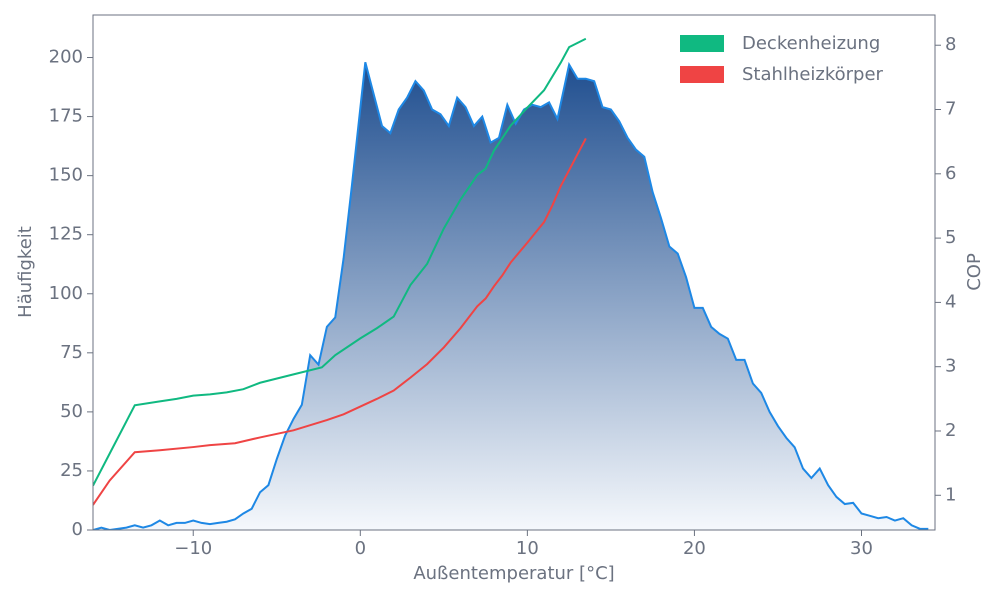 This screenshot has width=1000, height=600. I want to click on y2-tick-label: 8, so click(950, 44).